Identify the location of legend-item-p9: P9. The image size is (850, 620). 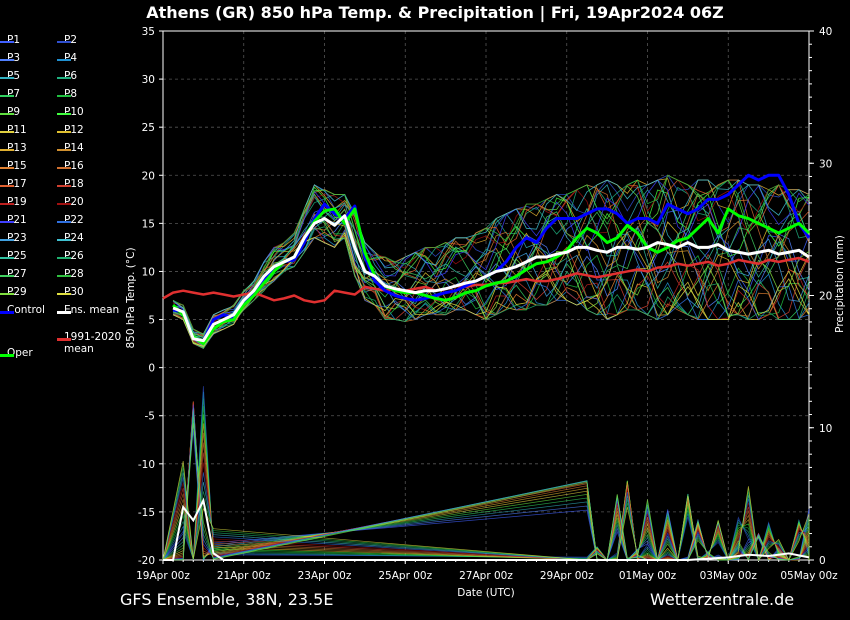
(10, 112).